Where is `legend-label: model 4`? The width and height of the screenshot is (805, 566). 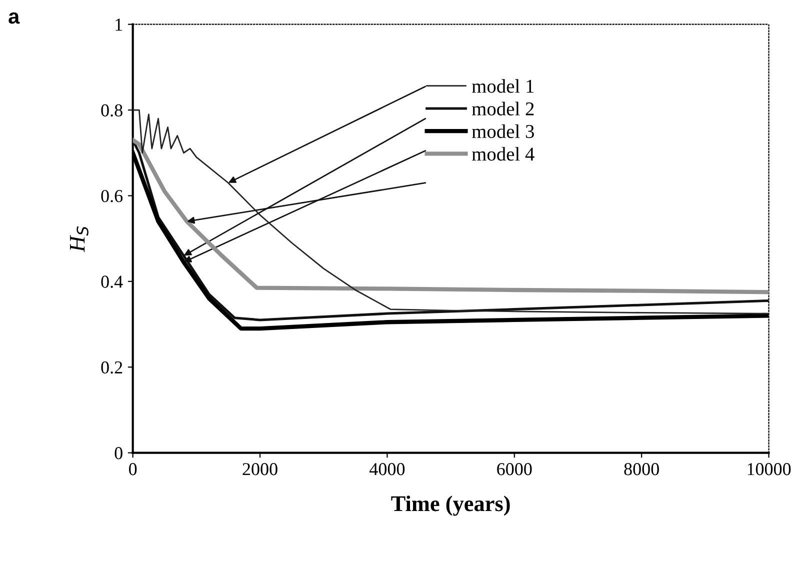
legend-label: model 4 is located at coordinates (503, 154).